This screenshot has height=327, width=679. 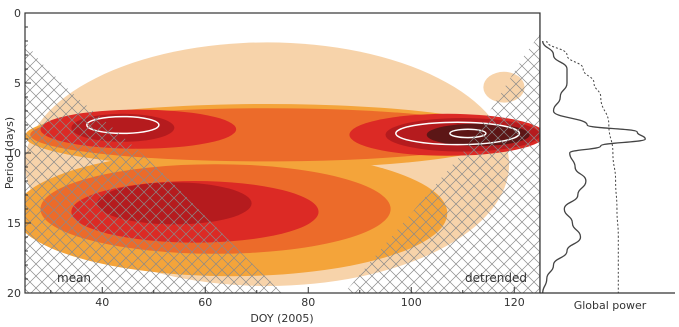 I want to click on x-tick-label-80: 80, so click(x=308, y=302).